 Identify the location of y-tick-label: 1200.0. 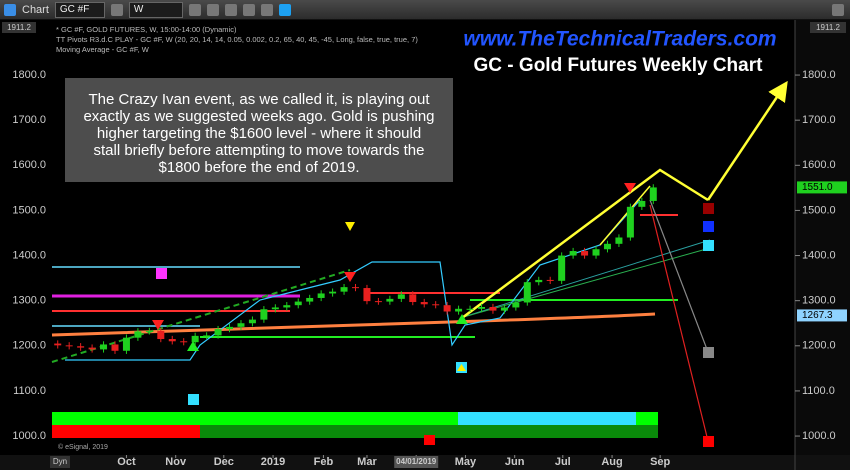
(819, 346).